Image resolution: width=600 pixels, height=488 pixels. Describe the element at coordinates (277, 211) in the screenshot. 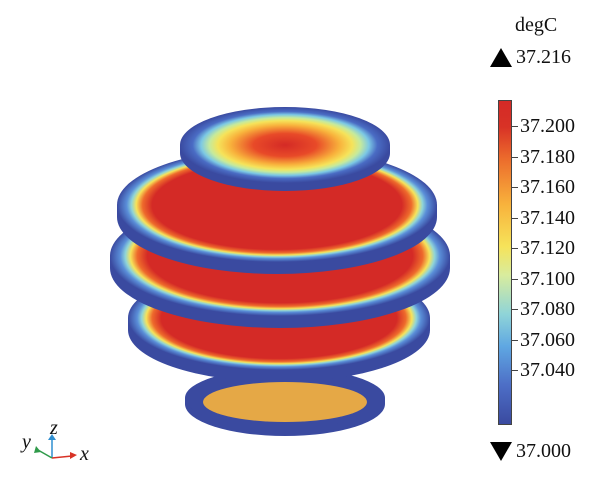

I see `slice-upper` at that location.